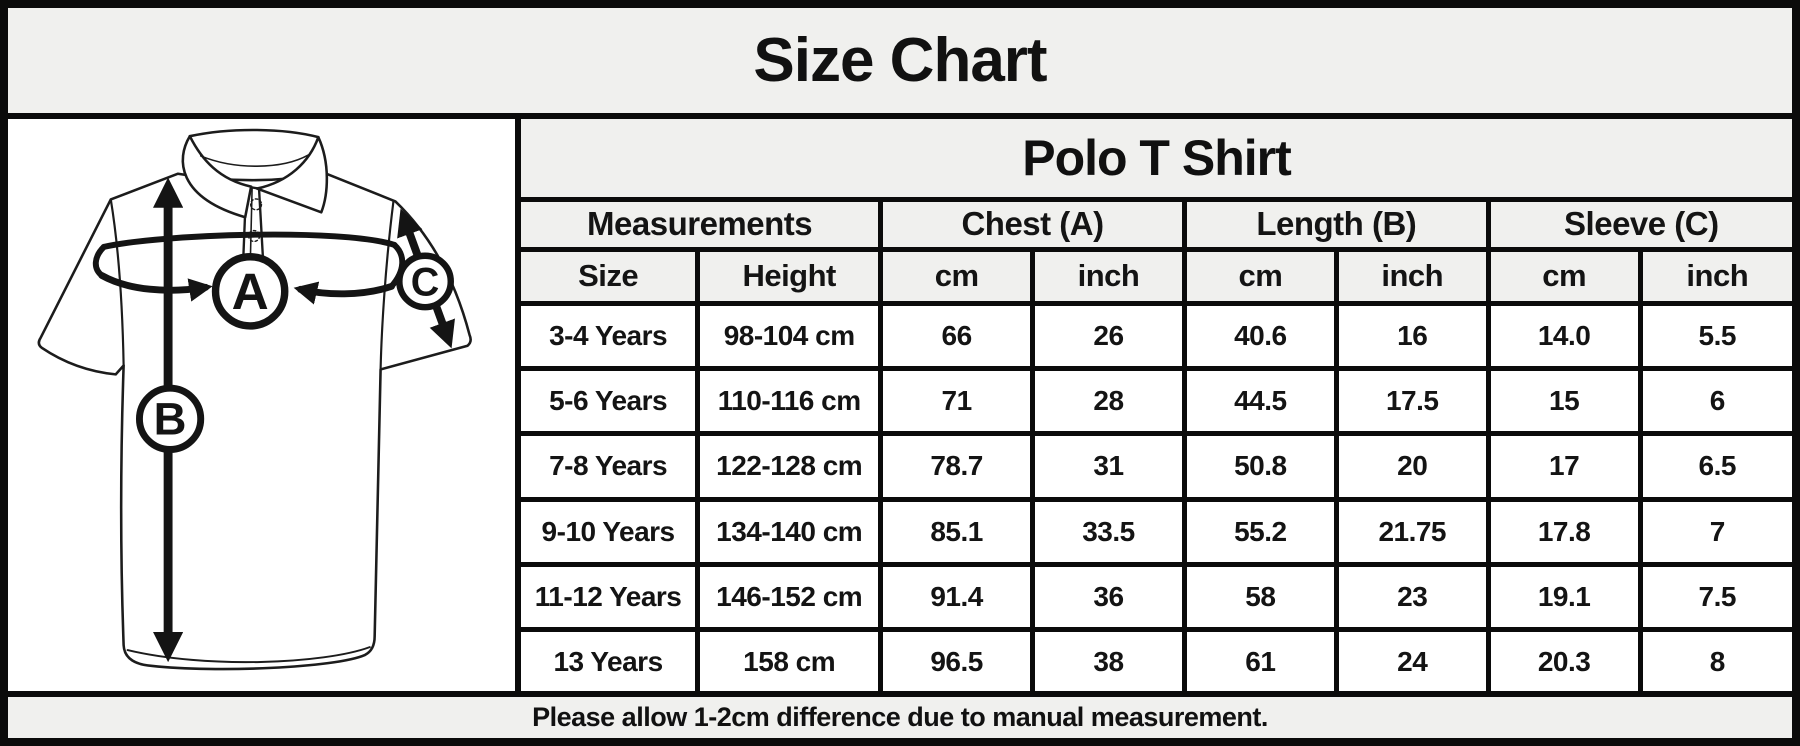 This screenshot has width=1800, height=746. Describe the element at coordinates (1412, 276) in the screenshot. I see `col-header-length-inch: inch` at that location.